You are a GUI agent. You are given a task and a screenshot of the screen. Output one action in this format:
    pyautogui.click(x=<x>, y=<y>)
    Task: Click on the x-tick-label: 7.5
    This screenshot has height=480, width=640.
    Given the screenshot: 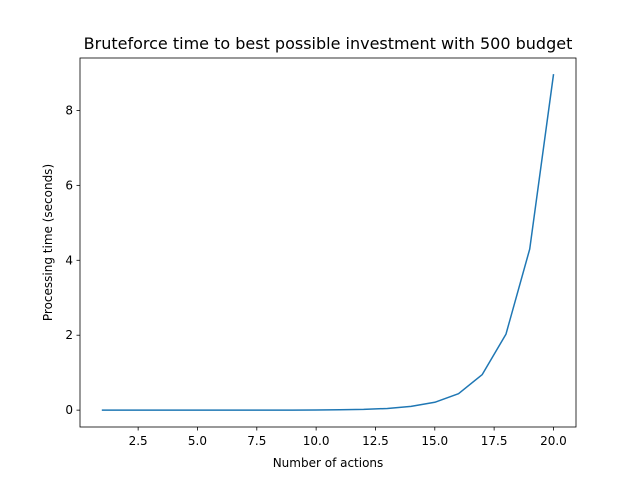 What is the action you would take?
    pyautogui.click(x=256, y=441)
    